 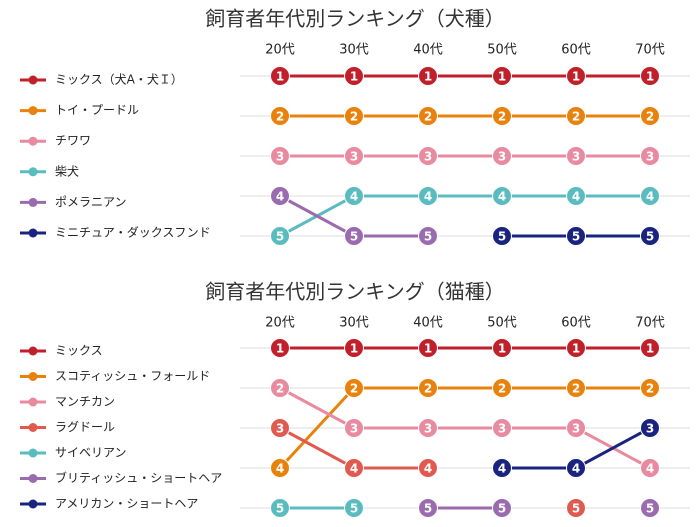 I want to click on legend-label: ミニチュア・ダックスフンド, so click(x=133, y=232).